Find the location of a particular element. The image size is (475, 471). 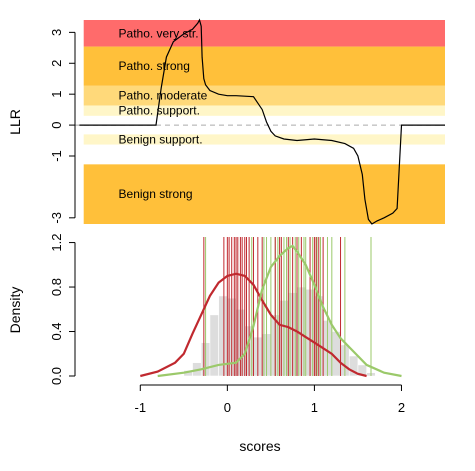

bottom-y-tick-label: 0.8 is located at coordinates (56, 287).